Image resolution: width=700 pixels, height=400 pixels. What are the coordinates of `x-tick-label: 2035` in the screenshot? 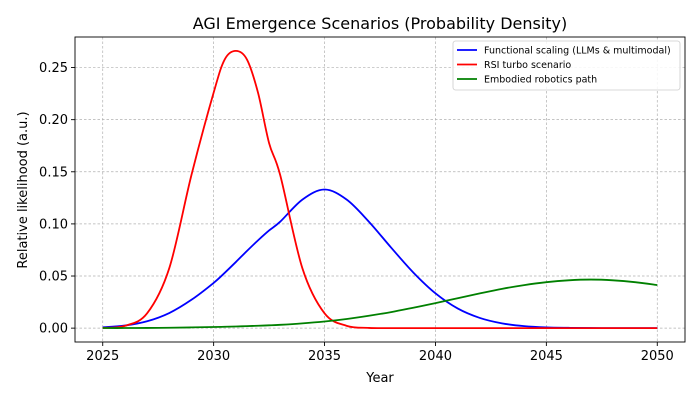 It's located at (324, 356).